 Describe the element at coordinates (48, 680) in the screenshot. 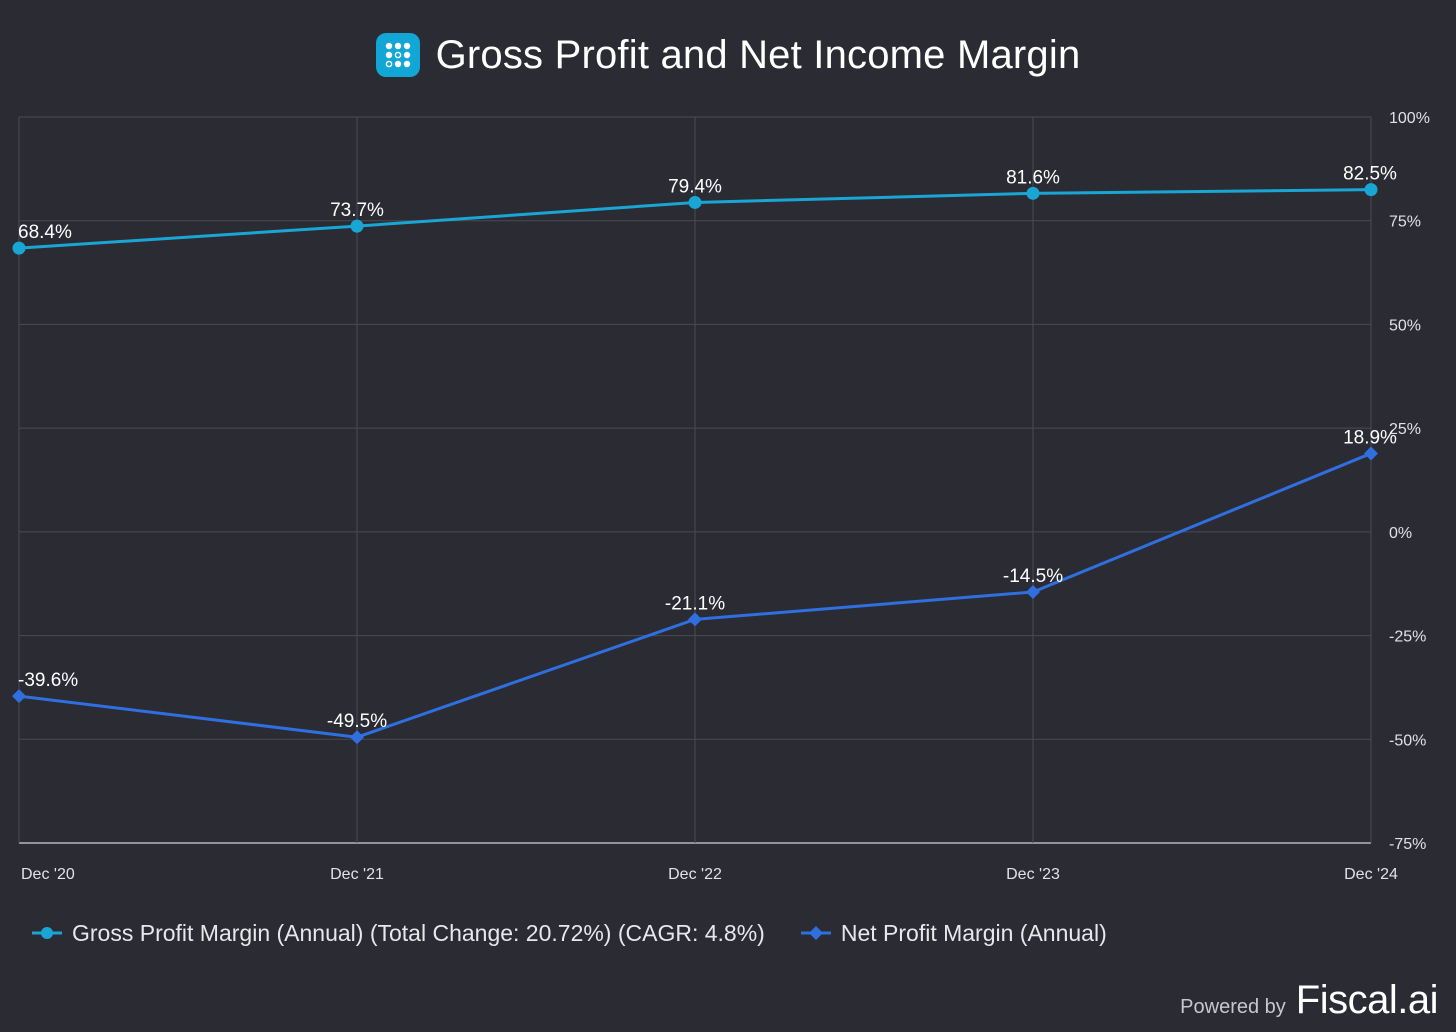

I see `data-label-net-profit-margin: -39.6%` at that location.